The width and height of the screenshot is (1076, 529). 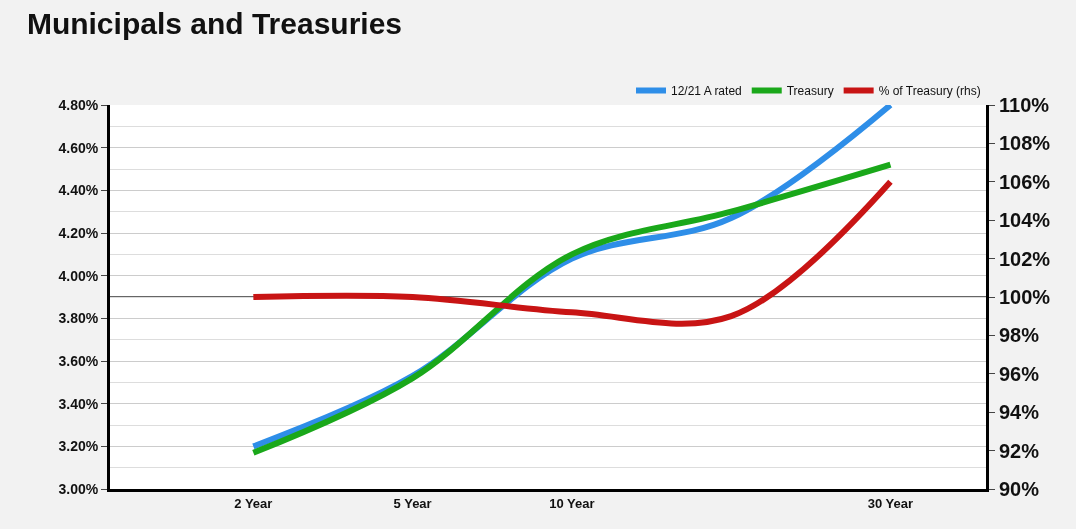 I want to click on y-tick-label: 4.20%, so click(x=78, y=232).